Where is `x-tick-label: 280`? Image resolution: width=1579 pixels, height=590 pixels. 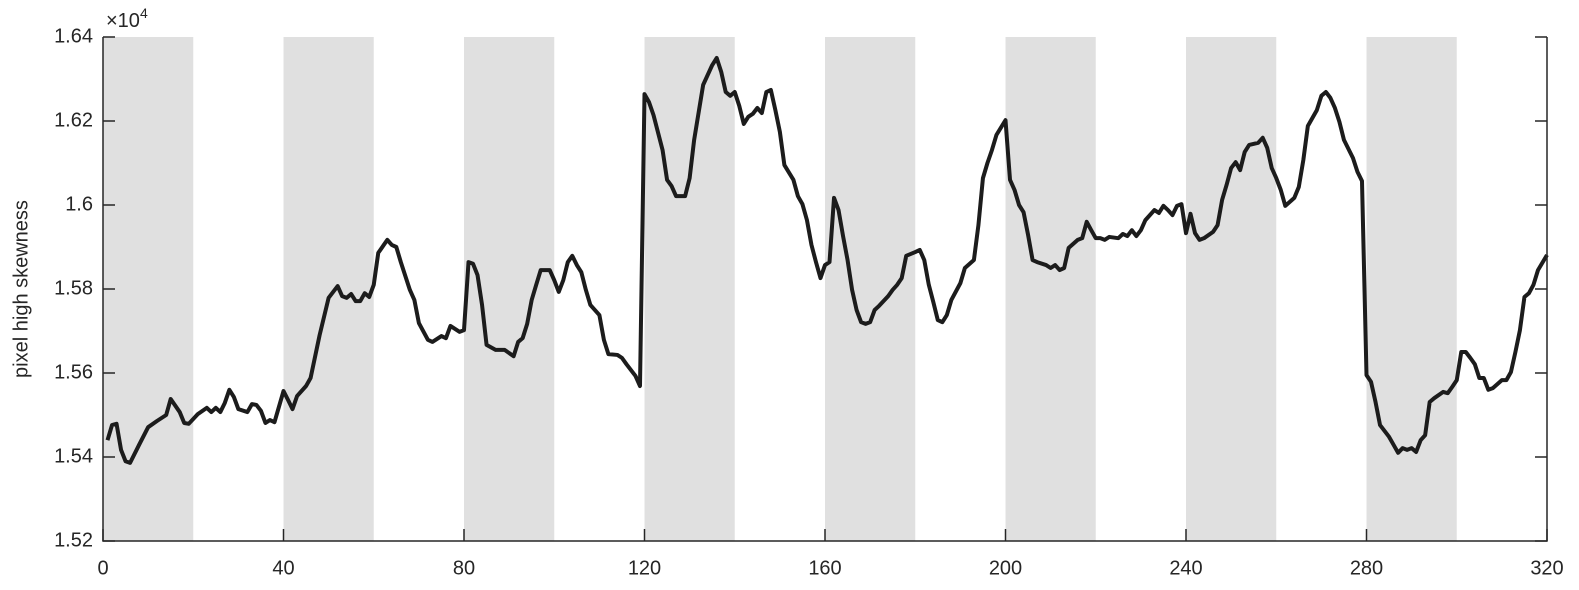 x-tick-label: 280 is located at coordinates (1366, 568).